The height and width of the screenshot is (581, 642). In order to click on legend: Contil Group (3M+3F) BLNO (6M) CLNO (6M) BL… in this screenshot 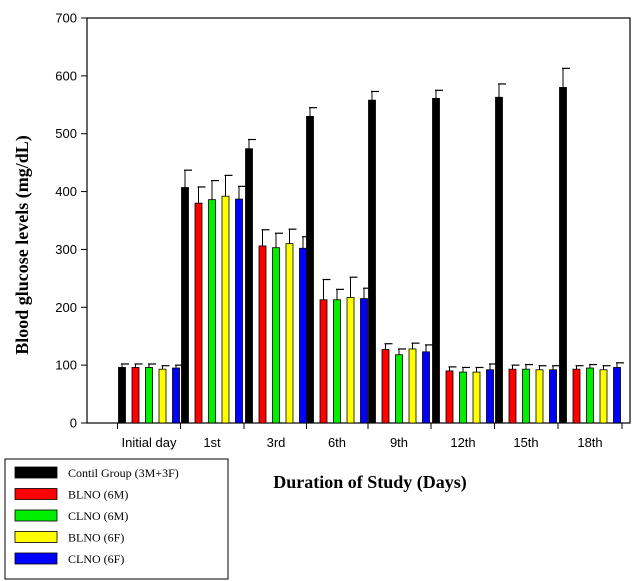, I will do `click(116, 519)`.